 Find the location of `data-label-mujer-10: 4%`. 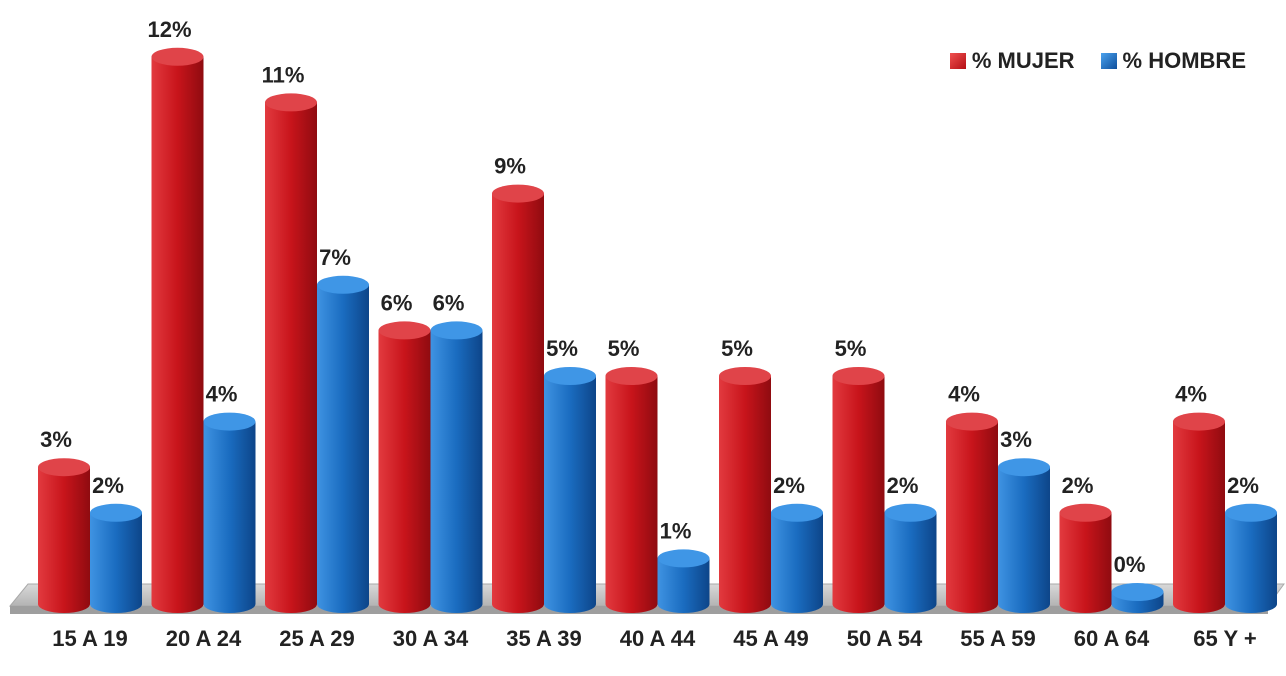

data-label-mujer-10: 4% is located at coordinates (1191, 394).